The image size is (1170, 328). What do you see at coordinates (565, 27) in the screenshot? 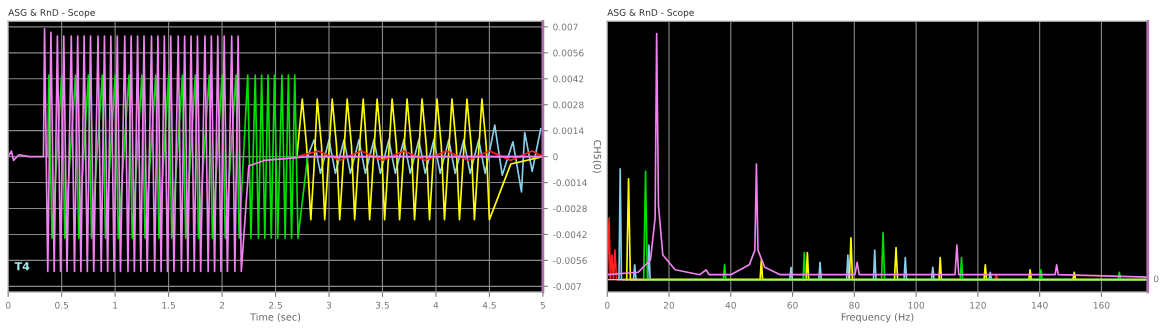
I see `y-tick-label: 0.007` at bounding box center [565, 27].